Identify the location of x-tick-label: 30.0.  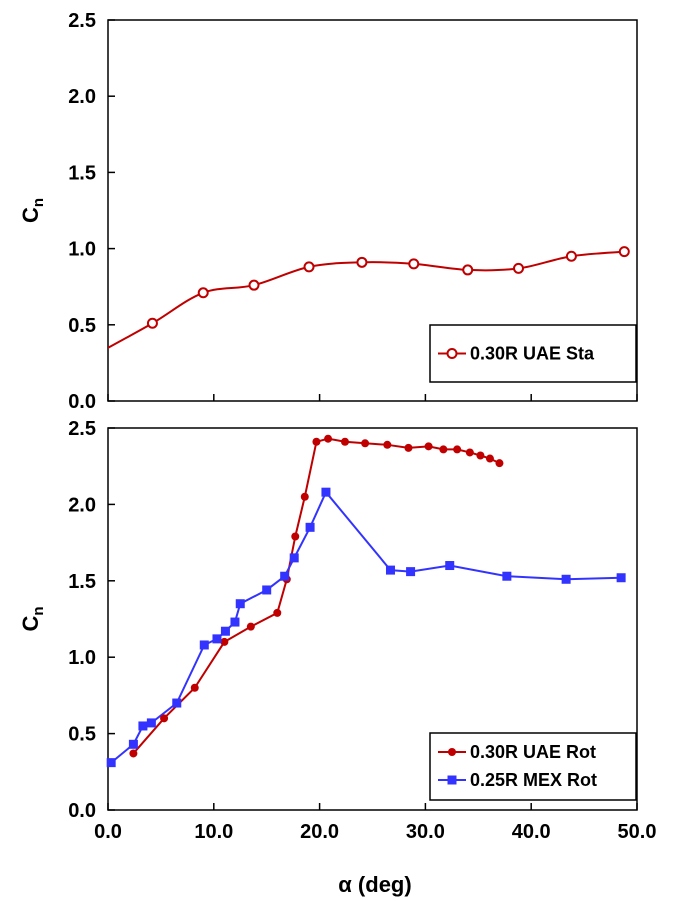
(425, 832).